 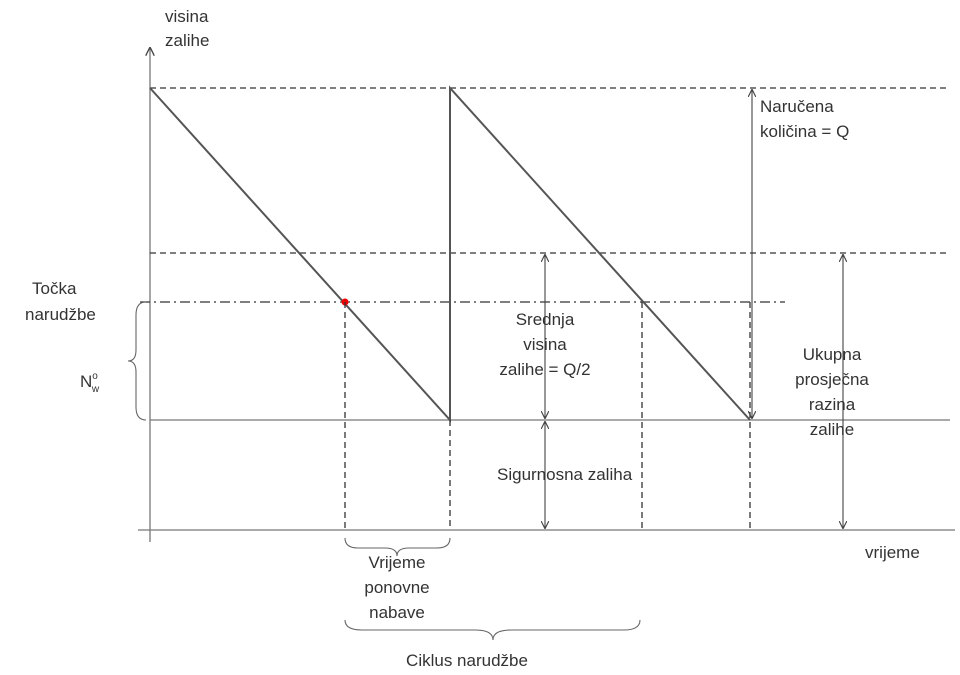 What do you see at coordinates (397, 562) in the screenshot?
I see `lead-label: Vrijeme` at bounding box center [397, 562].